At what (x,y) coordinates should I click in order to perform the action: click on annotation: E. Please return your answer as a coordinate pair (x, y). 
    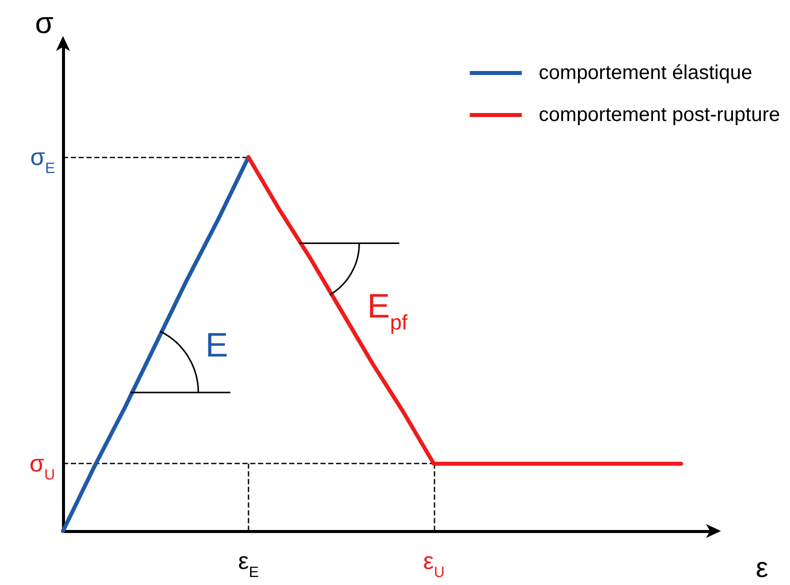
    Looking at the image, I should click on (216, 345).